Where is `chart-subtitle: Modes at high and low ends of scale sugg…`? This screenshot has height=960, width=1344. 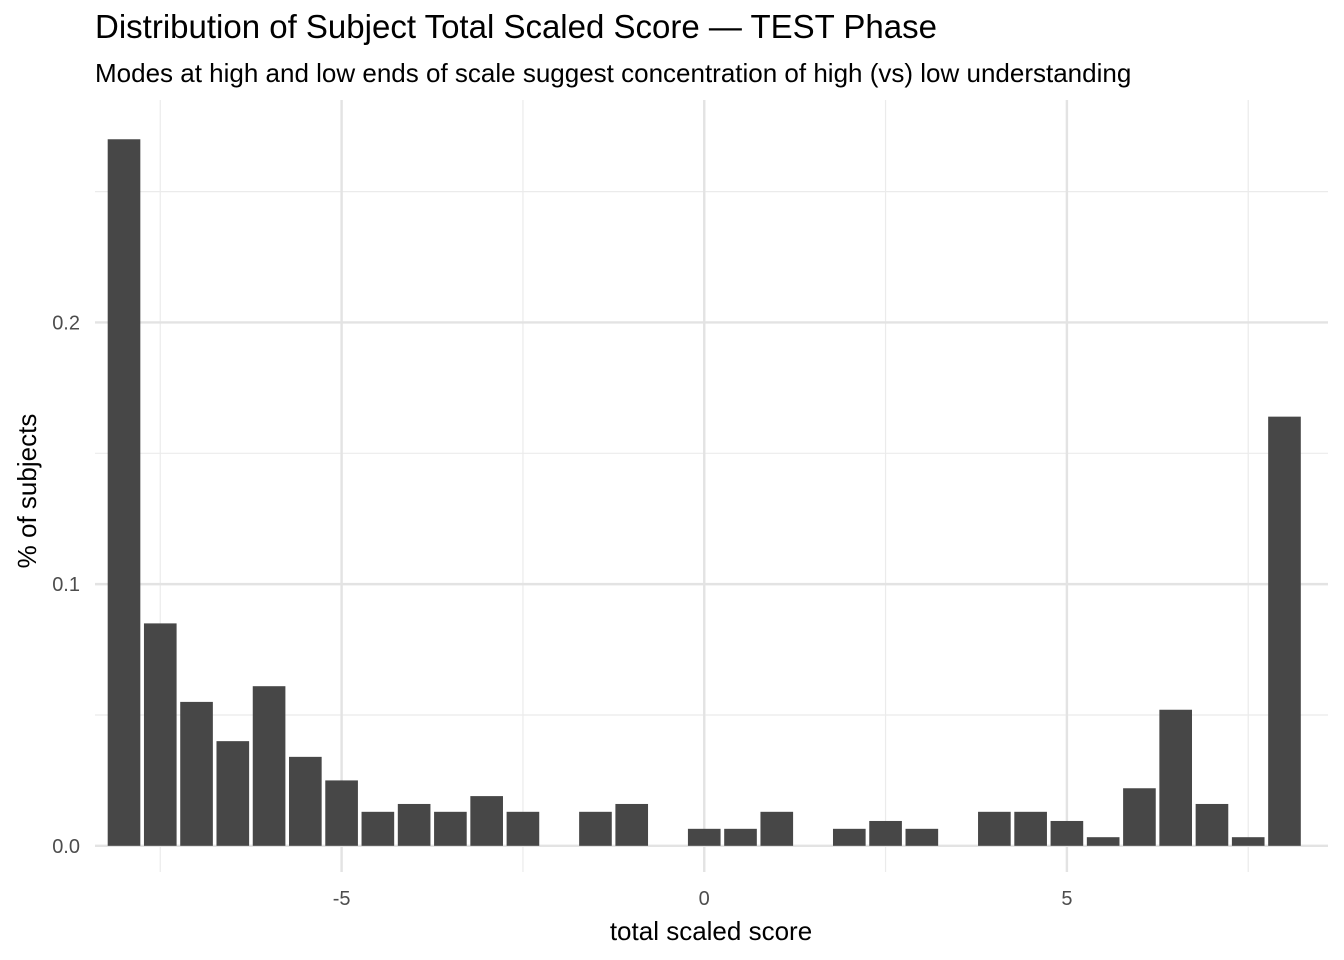 chart-subtitle: Modes at high and low ends of scale sugg… is located at coordinates (613, 73).